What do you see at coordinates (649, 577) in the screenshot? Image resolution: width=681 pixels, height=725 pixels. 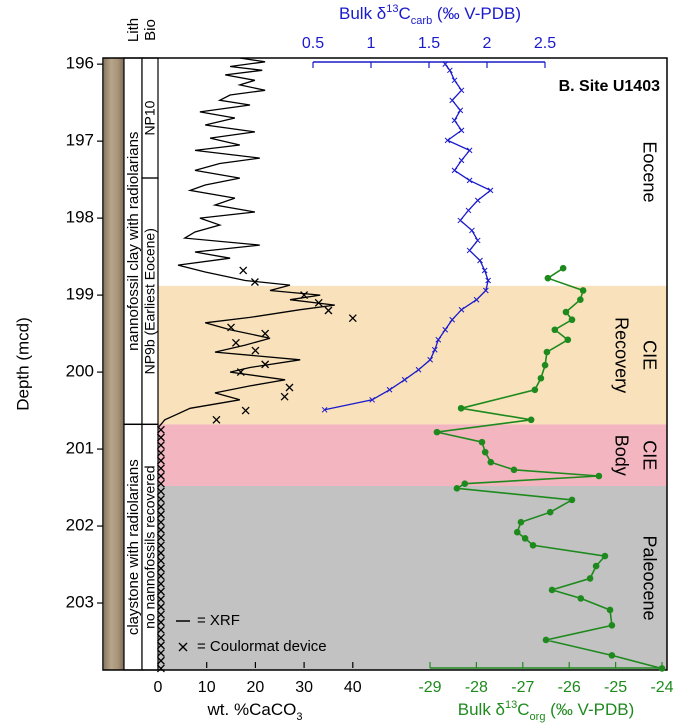 I see `interval-label: Paleocene` at bounding box center [649, 577].